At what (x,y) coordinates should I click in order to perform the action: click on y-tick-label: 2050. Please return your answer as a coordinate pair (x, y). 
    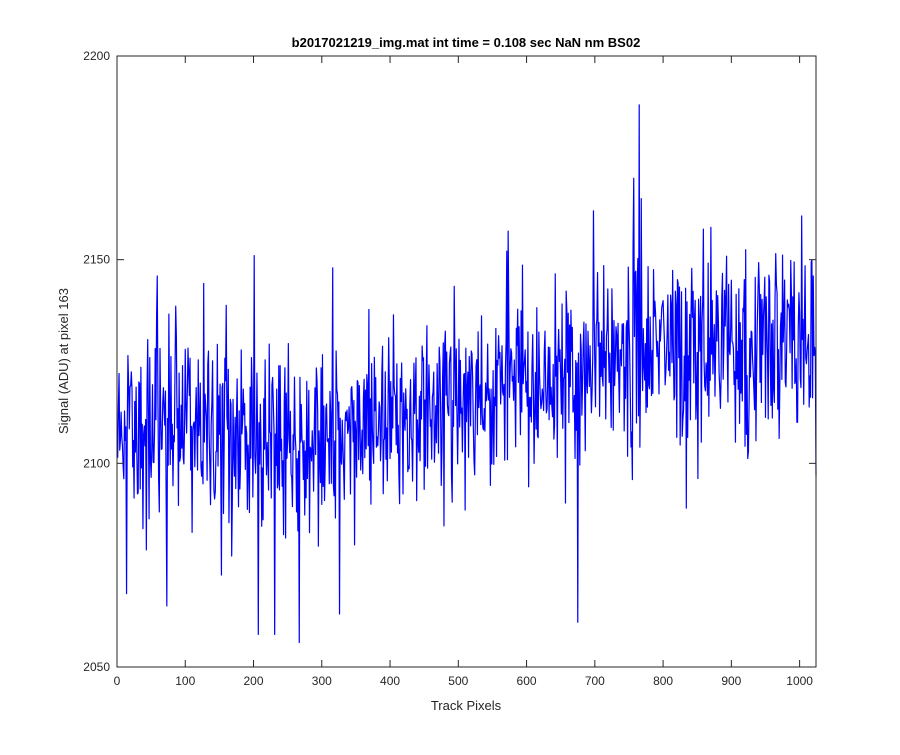
    Looking at the image, I should click on (96, 667).